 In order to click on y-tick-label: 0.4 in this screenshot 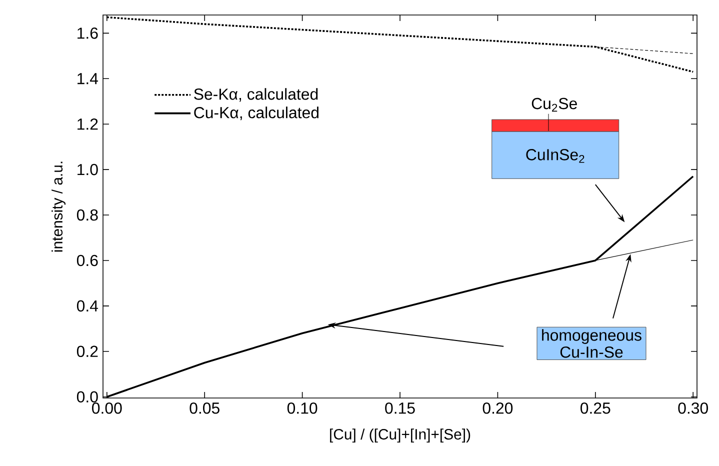, I will do `click(87, 306)`.